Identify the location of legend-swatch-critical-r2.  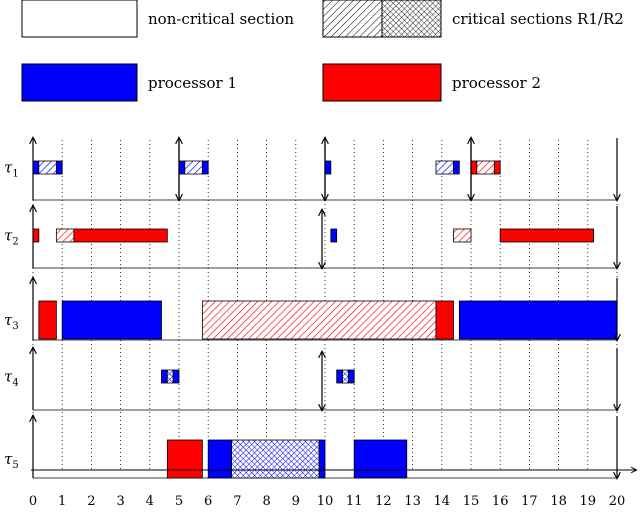
(411, 19).